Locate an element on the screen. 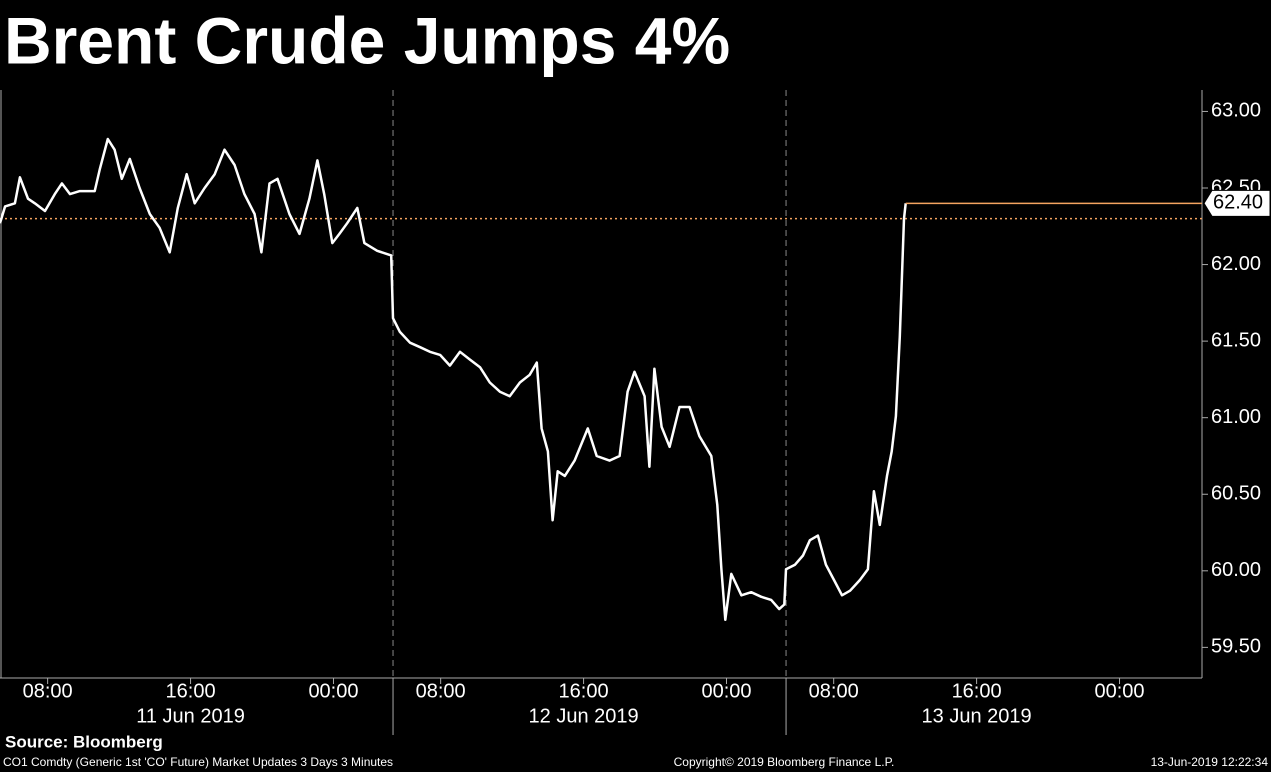  y-tick-label: 60.00 is located at coordinates (1236, 570).